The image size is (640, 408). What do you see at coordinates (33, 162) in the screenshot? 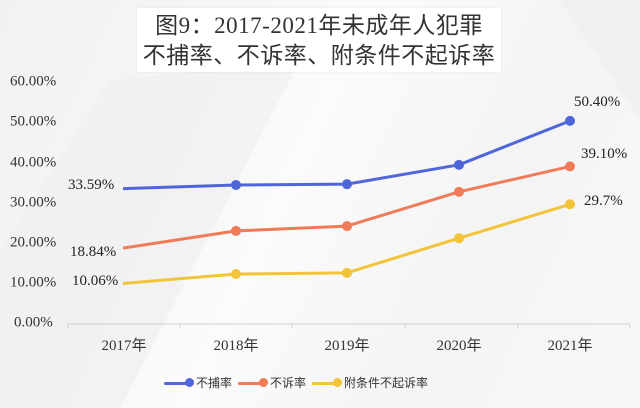
I see `y-tick-40: 40.00%` at bounding box center [33, 162].